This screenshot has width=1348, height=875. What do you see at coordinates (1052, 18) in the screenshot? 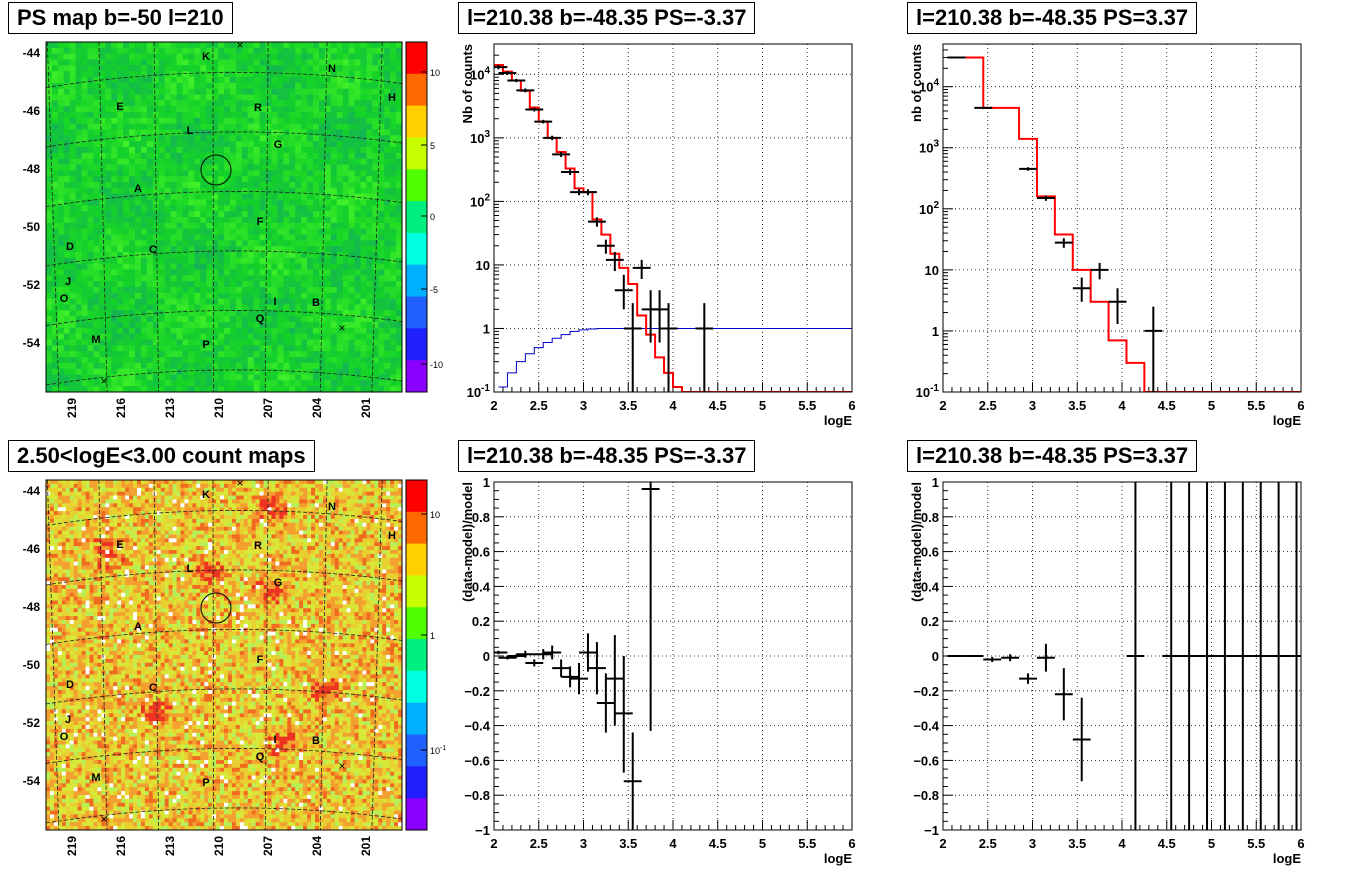
I see `spectrum-pos-title: l=210.38 b=-48.35 PS=3.37` at bounding box center [1052, 18].